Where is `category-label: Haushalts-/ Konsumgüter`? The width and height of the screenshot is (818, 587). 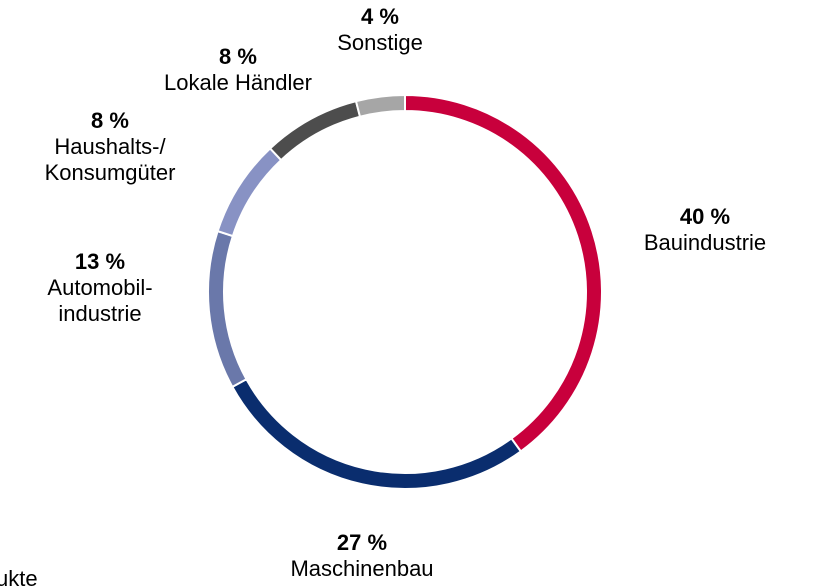 category-label: Haushalts-/ Konsumgüter is located at coordinates (110, 159).